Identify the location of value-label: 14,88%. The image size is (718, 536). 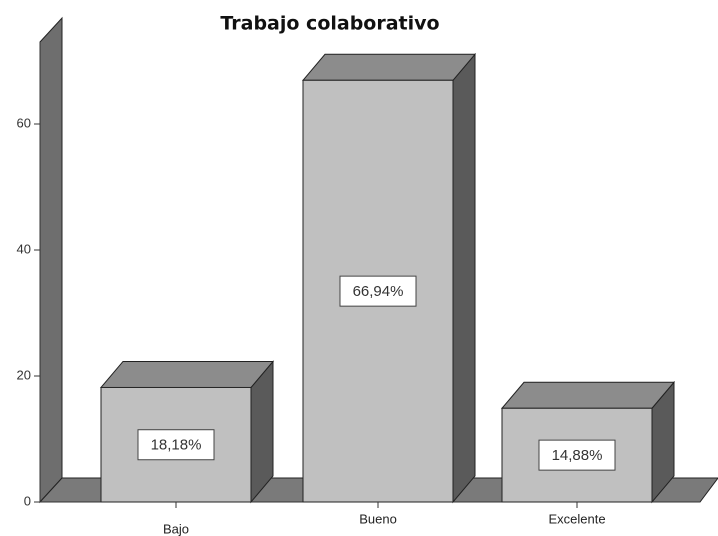
(577, 455).